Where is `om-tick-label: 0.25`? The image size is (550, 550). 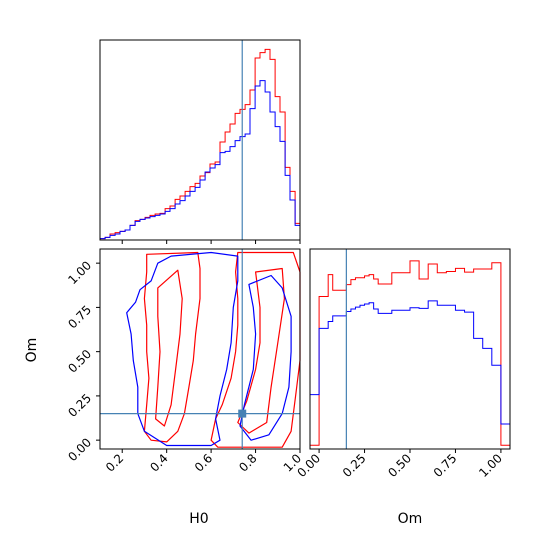 om-tick-label: 0.25 is located at coordinates (79, 405).